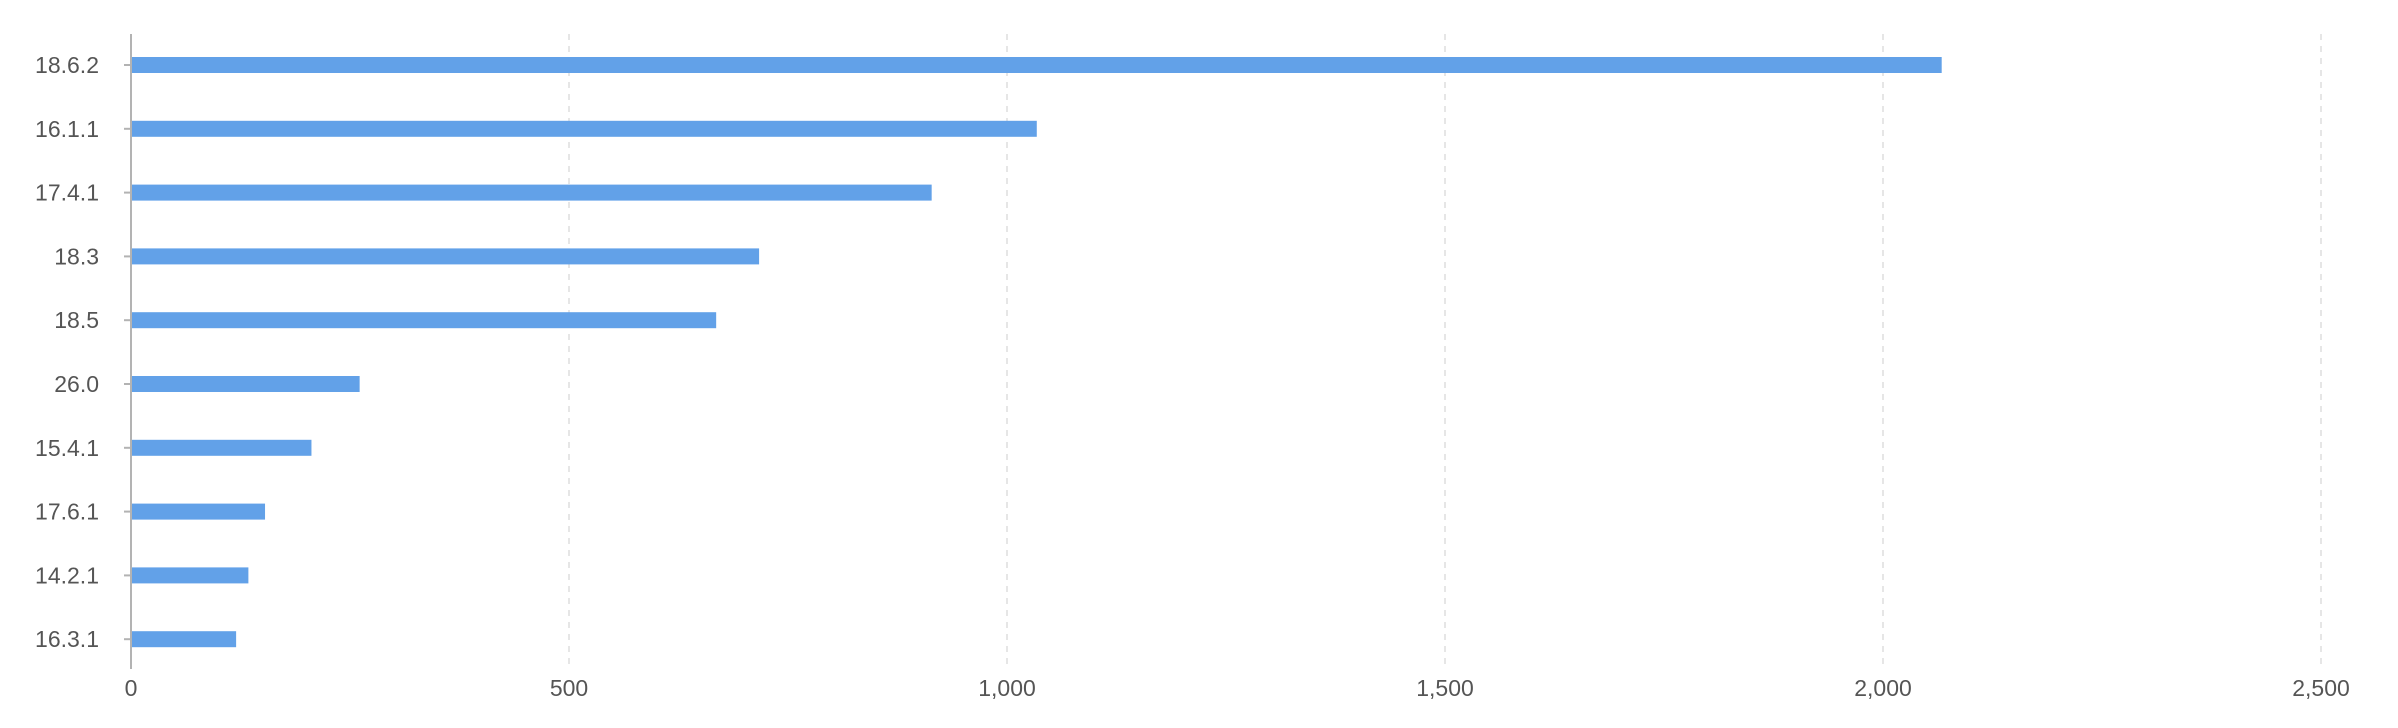 The height and width of the screenshot is (728, 2398). Describe the element at coordinates (67, 575) in the screenshot. I see `y-tick-label: 14.2.1` at that location.